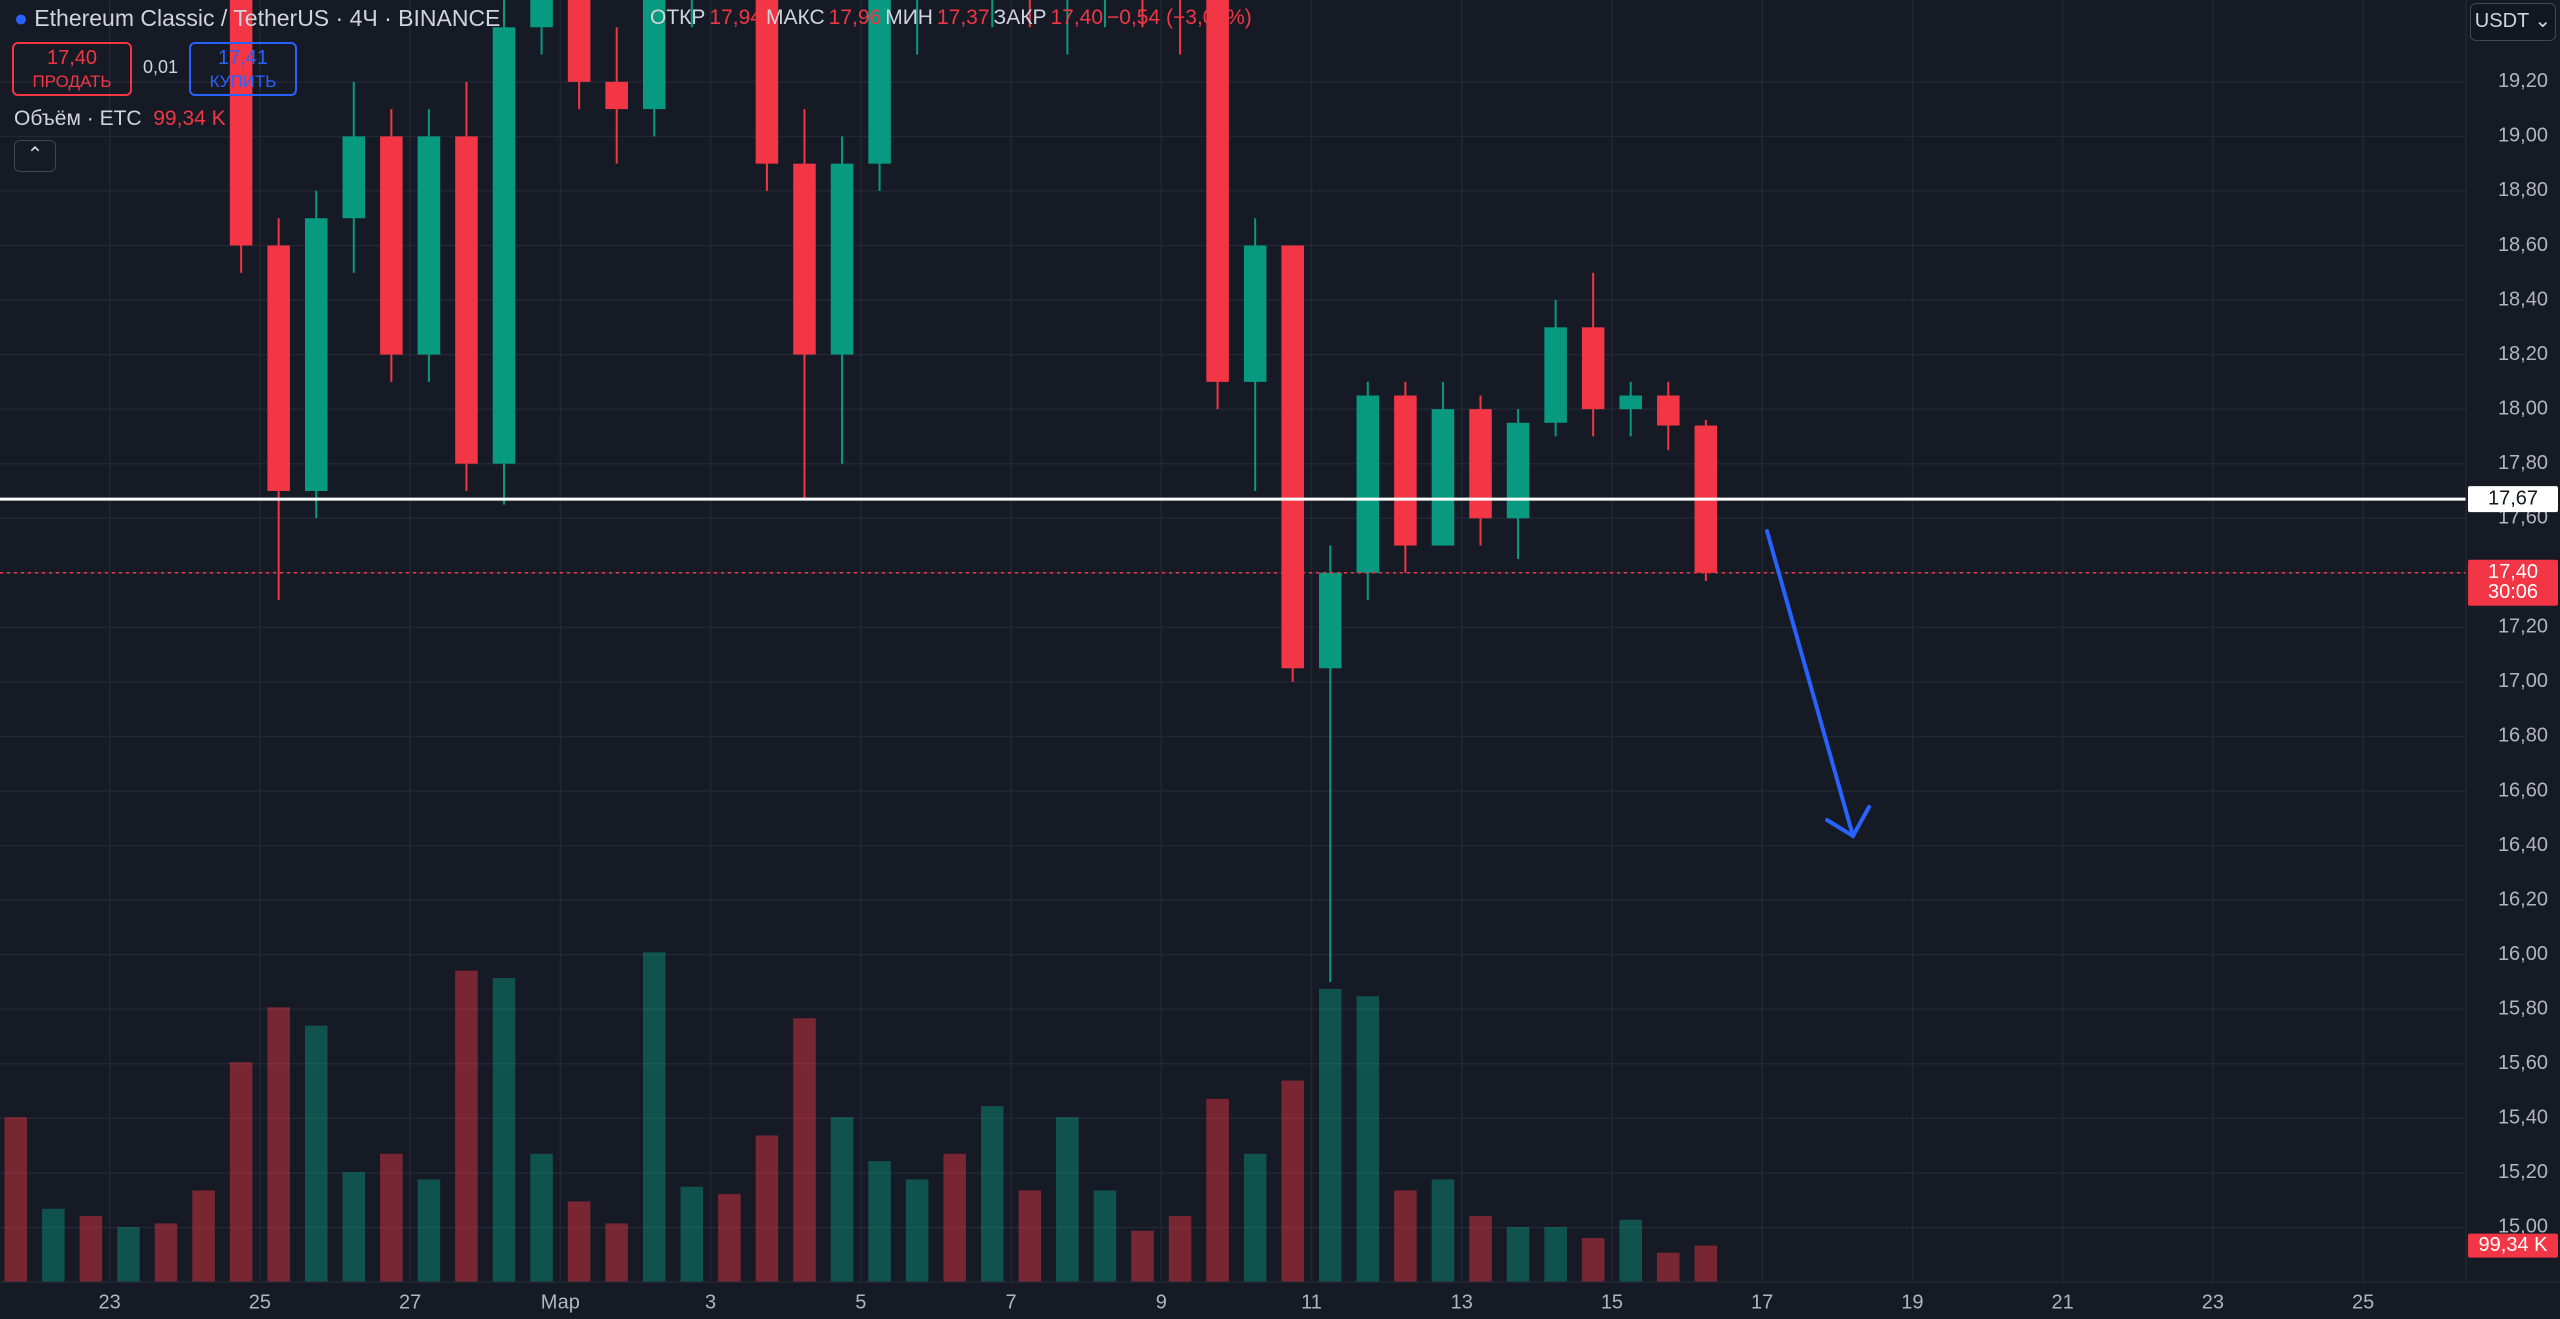 This screenshot has height=1319, width=2560. What do you see at coordinates (1161, 1302) in the screenshot?
I see `x-tick-label: 9` at bounding box center [1161, 1302].